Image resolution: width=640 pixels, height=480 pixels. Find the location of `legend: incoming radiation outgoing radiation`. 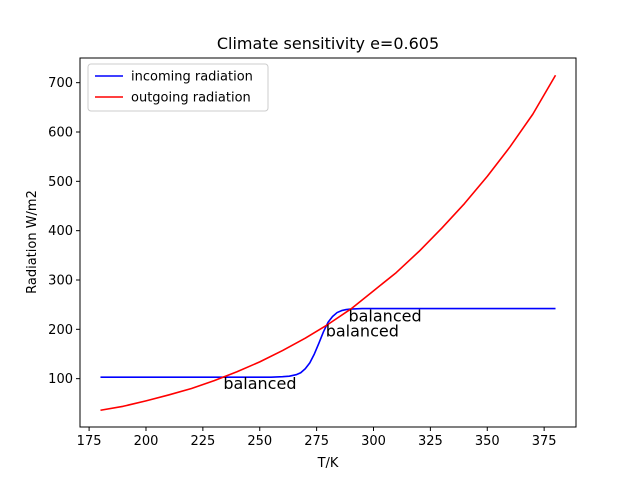

legend: incoming radiation outgoing radiation is located at coordinates (178, 87).